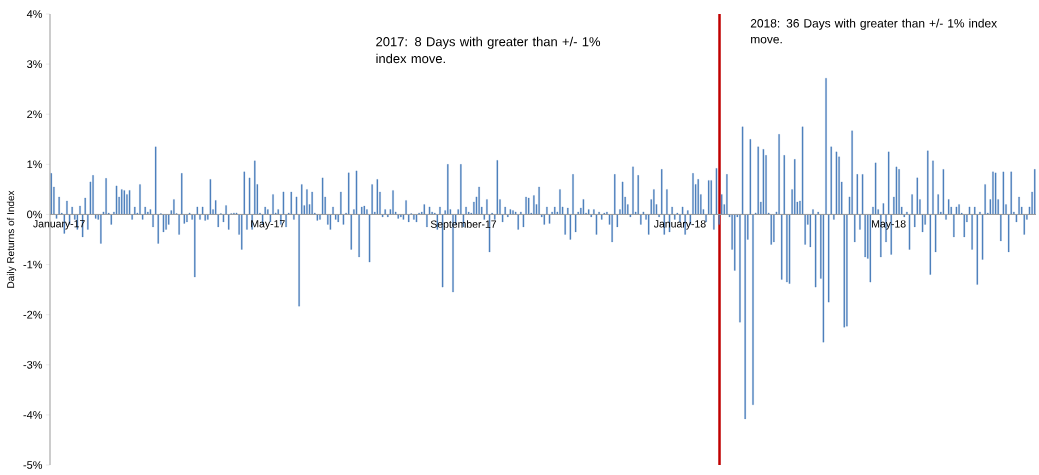  I want to click on y-tick-label: 0%, so click(35, 214).